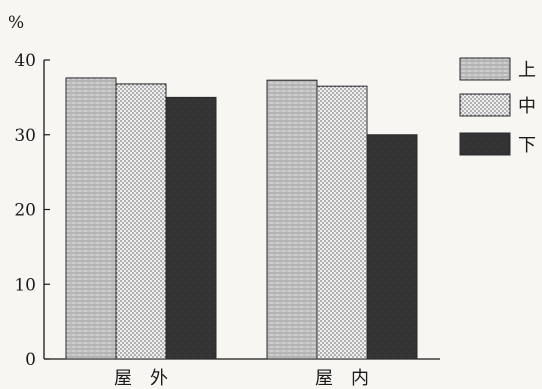  I want to click on y-tick-label: 20, so click(25, 211).